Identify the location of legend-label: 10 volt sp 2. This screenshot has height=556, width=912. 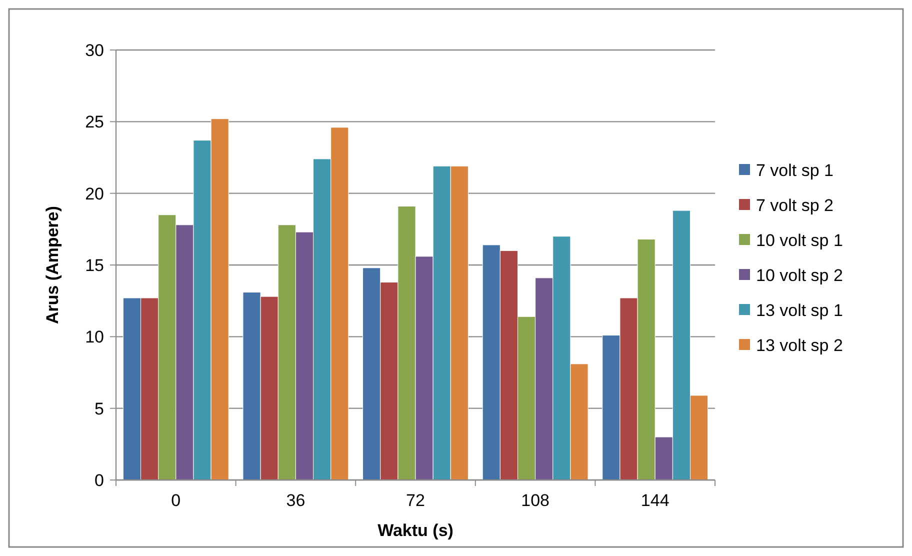
(799, 275).